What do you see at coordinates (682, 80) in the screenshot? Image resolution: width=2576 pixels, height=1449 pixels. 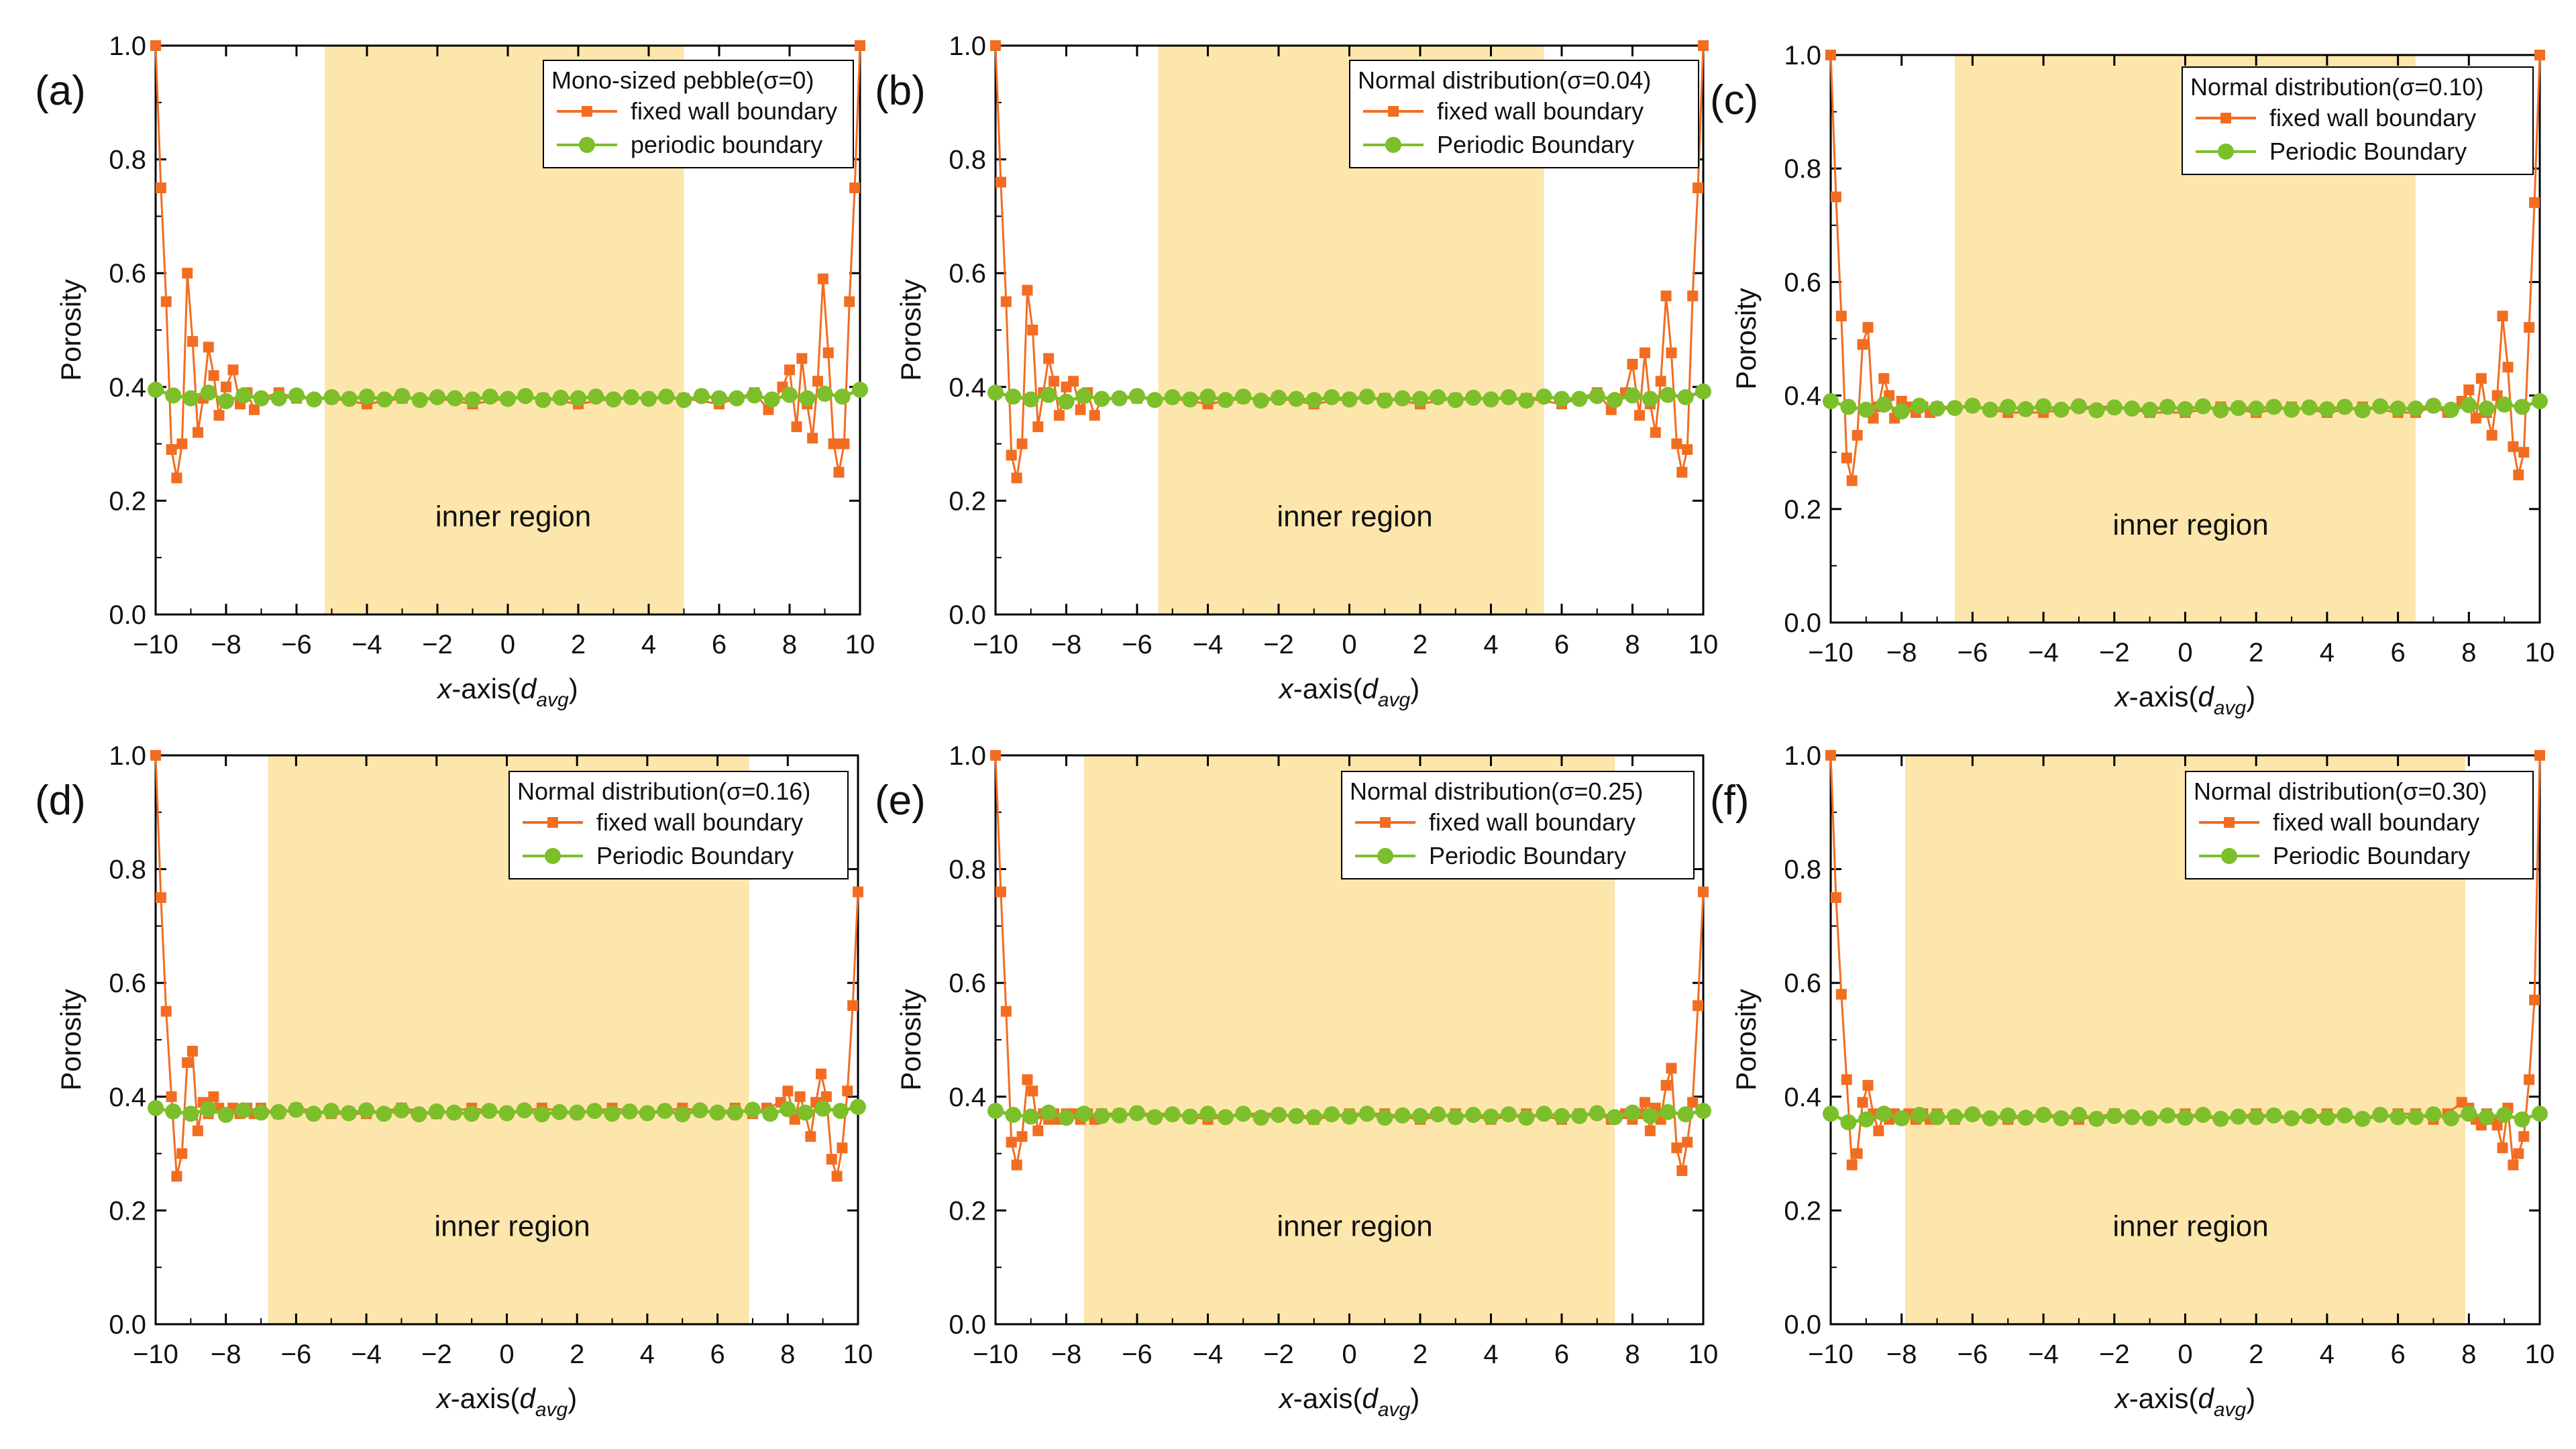 I see `legend-title: Mono-sized pebble(σ=0)` at bounding box center [682, 80].